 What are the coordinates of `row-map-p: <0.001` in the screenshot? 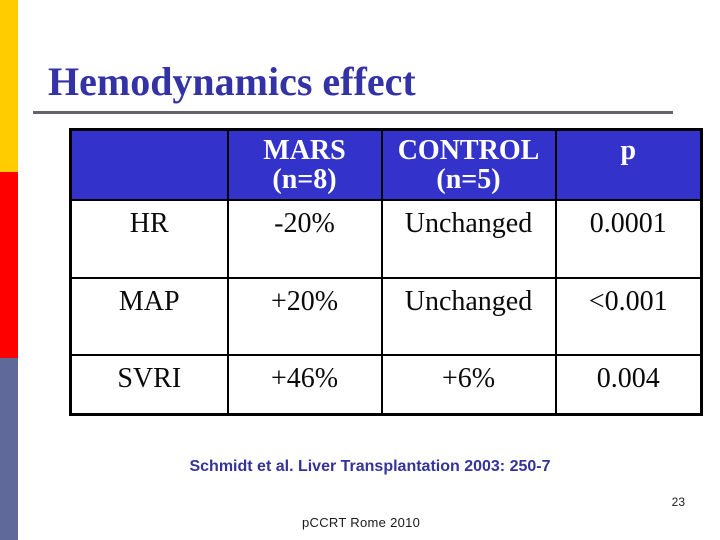 It's located at (628, 316).